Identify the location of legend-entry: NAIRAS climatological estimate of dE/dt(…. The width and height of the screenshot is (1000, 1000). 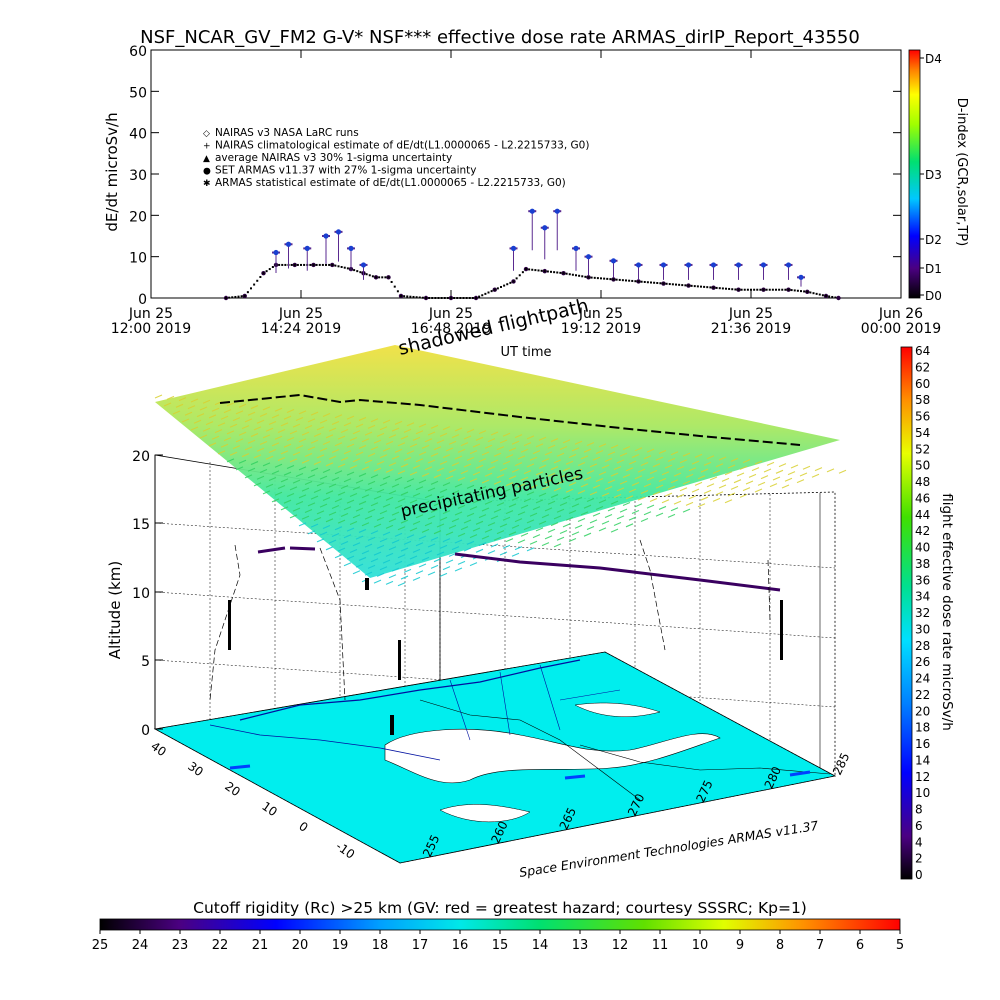
(402, 146).